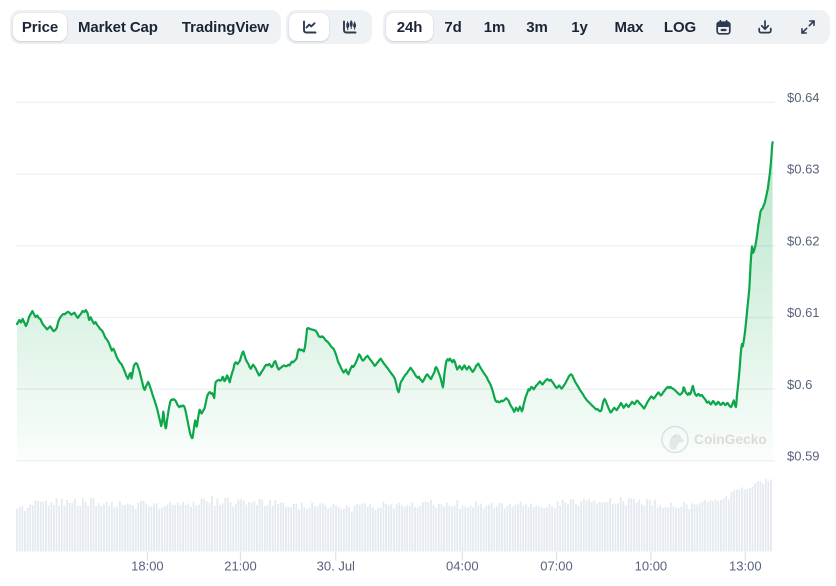  What do you see at coordinates (240, 565) in the screenshot?
I see `svg-text: 21:00` at bounding box center [240, 565].